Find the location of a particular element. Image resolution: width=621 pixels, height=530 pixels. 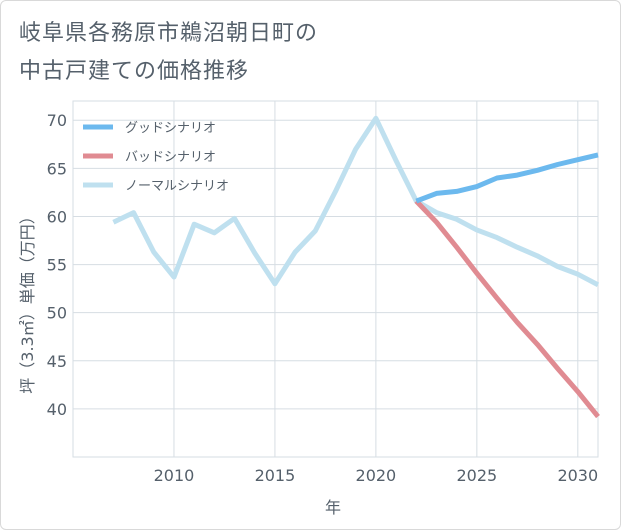

y-tick-label: 65 is located at coordinates (57, 168).